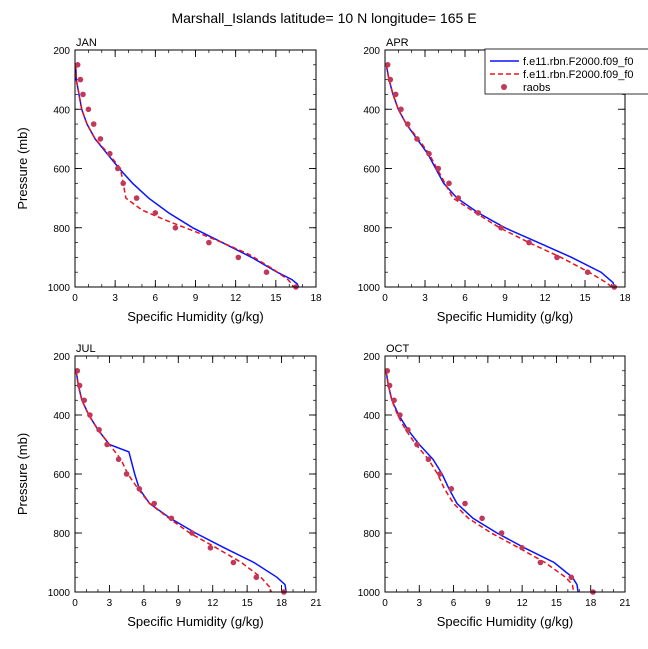 The width and height of the screenshot is (648, 649). Describe the element at coordinates (61, 229) in the screenshot. I see `panel-0-y-tick-label: 800` at that location.